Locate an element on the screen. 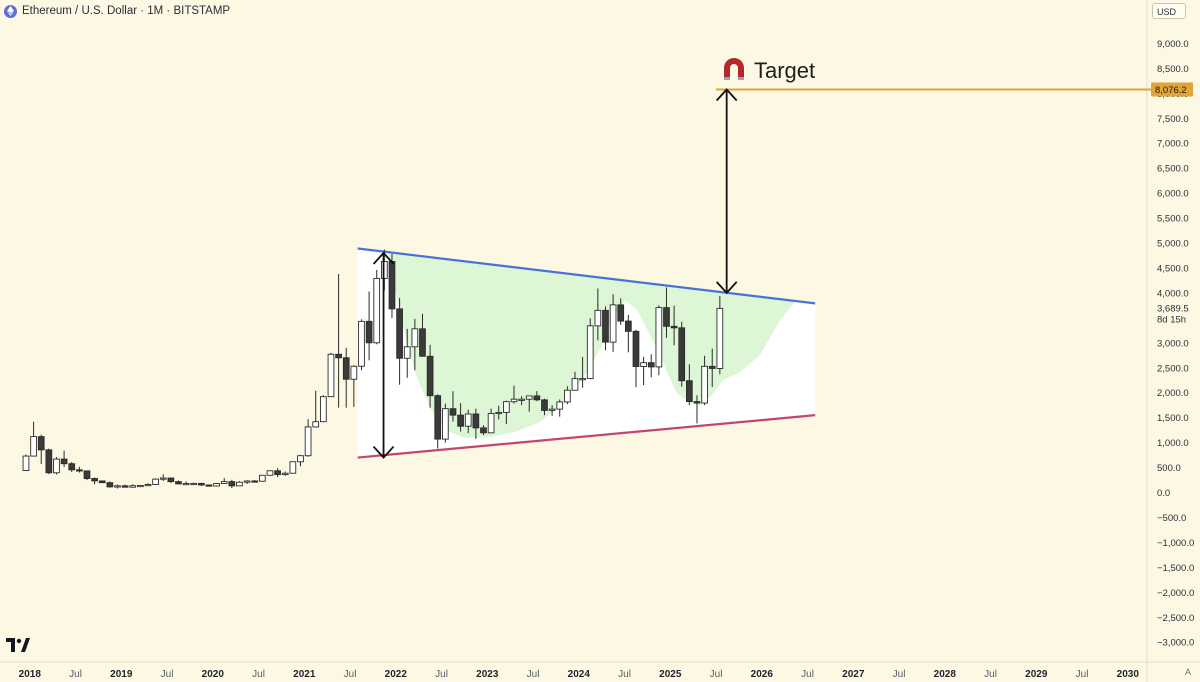 The height and width of the screenshot is (682, 1200). price-tick-label: 2,000.0 is located at coordinates (1173, 393).